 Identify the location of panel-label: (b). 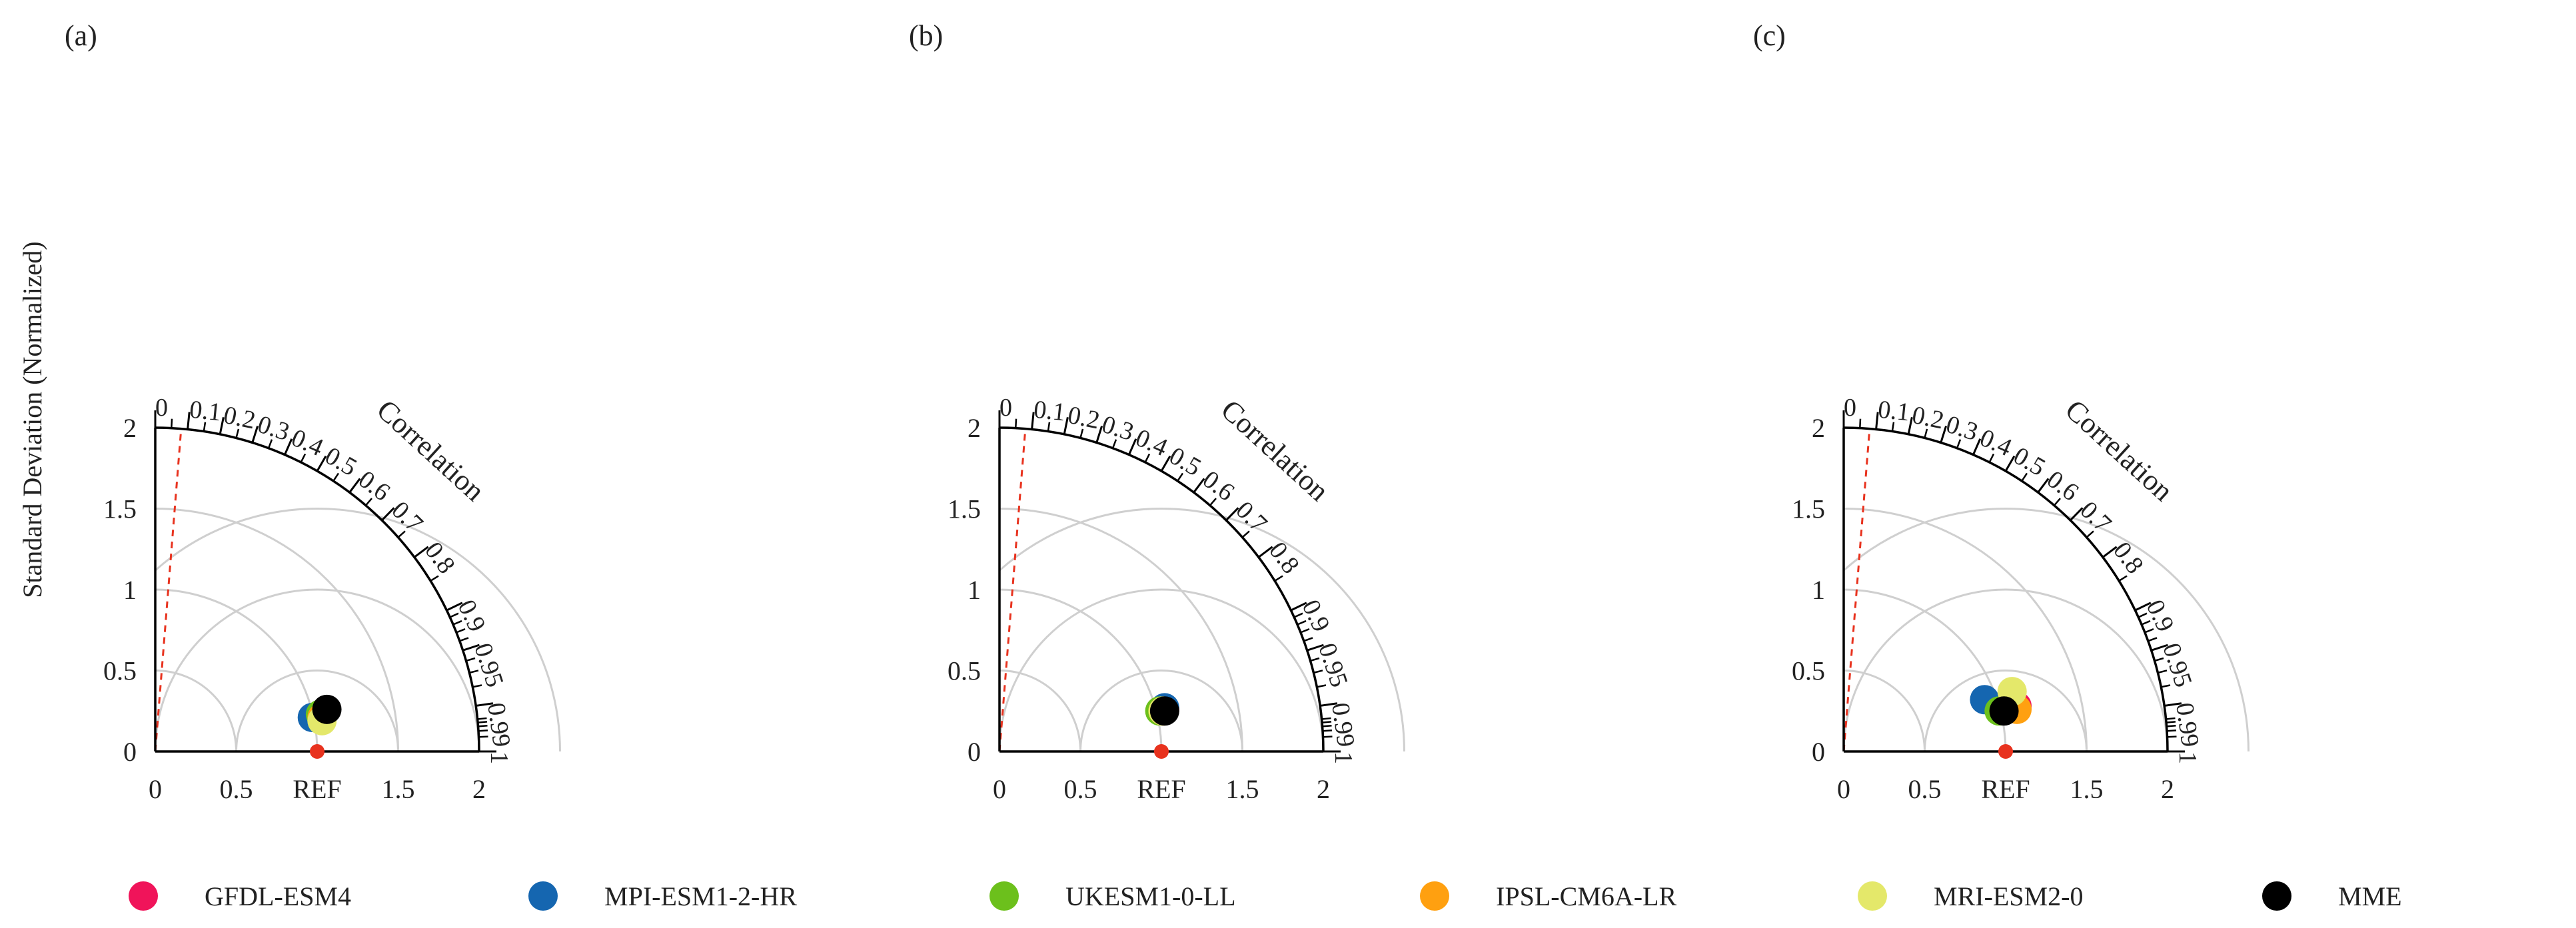
(926, 35).